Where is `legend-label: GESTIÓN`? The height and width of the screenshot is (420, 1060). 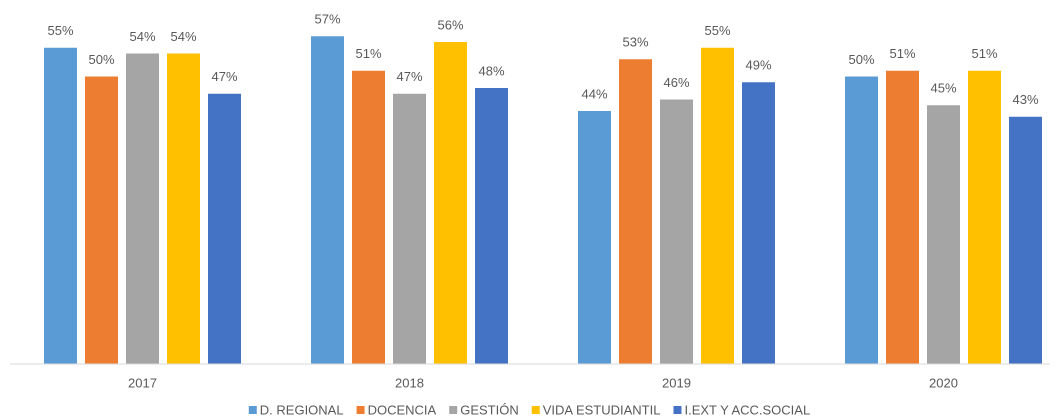 legend-label: GESTIÓN is located at coordinates (489, 409).